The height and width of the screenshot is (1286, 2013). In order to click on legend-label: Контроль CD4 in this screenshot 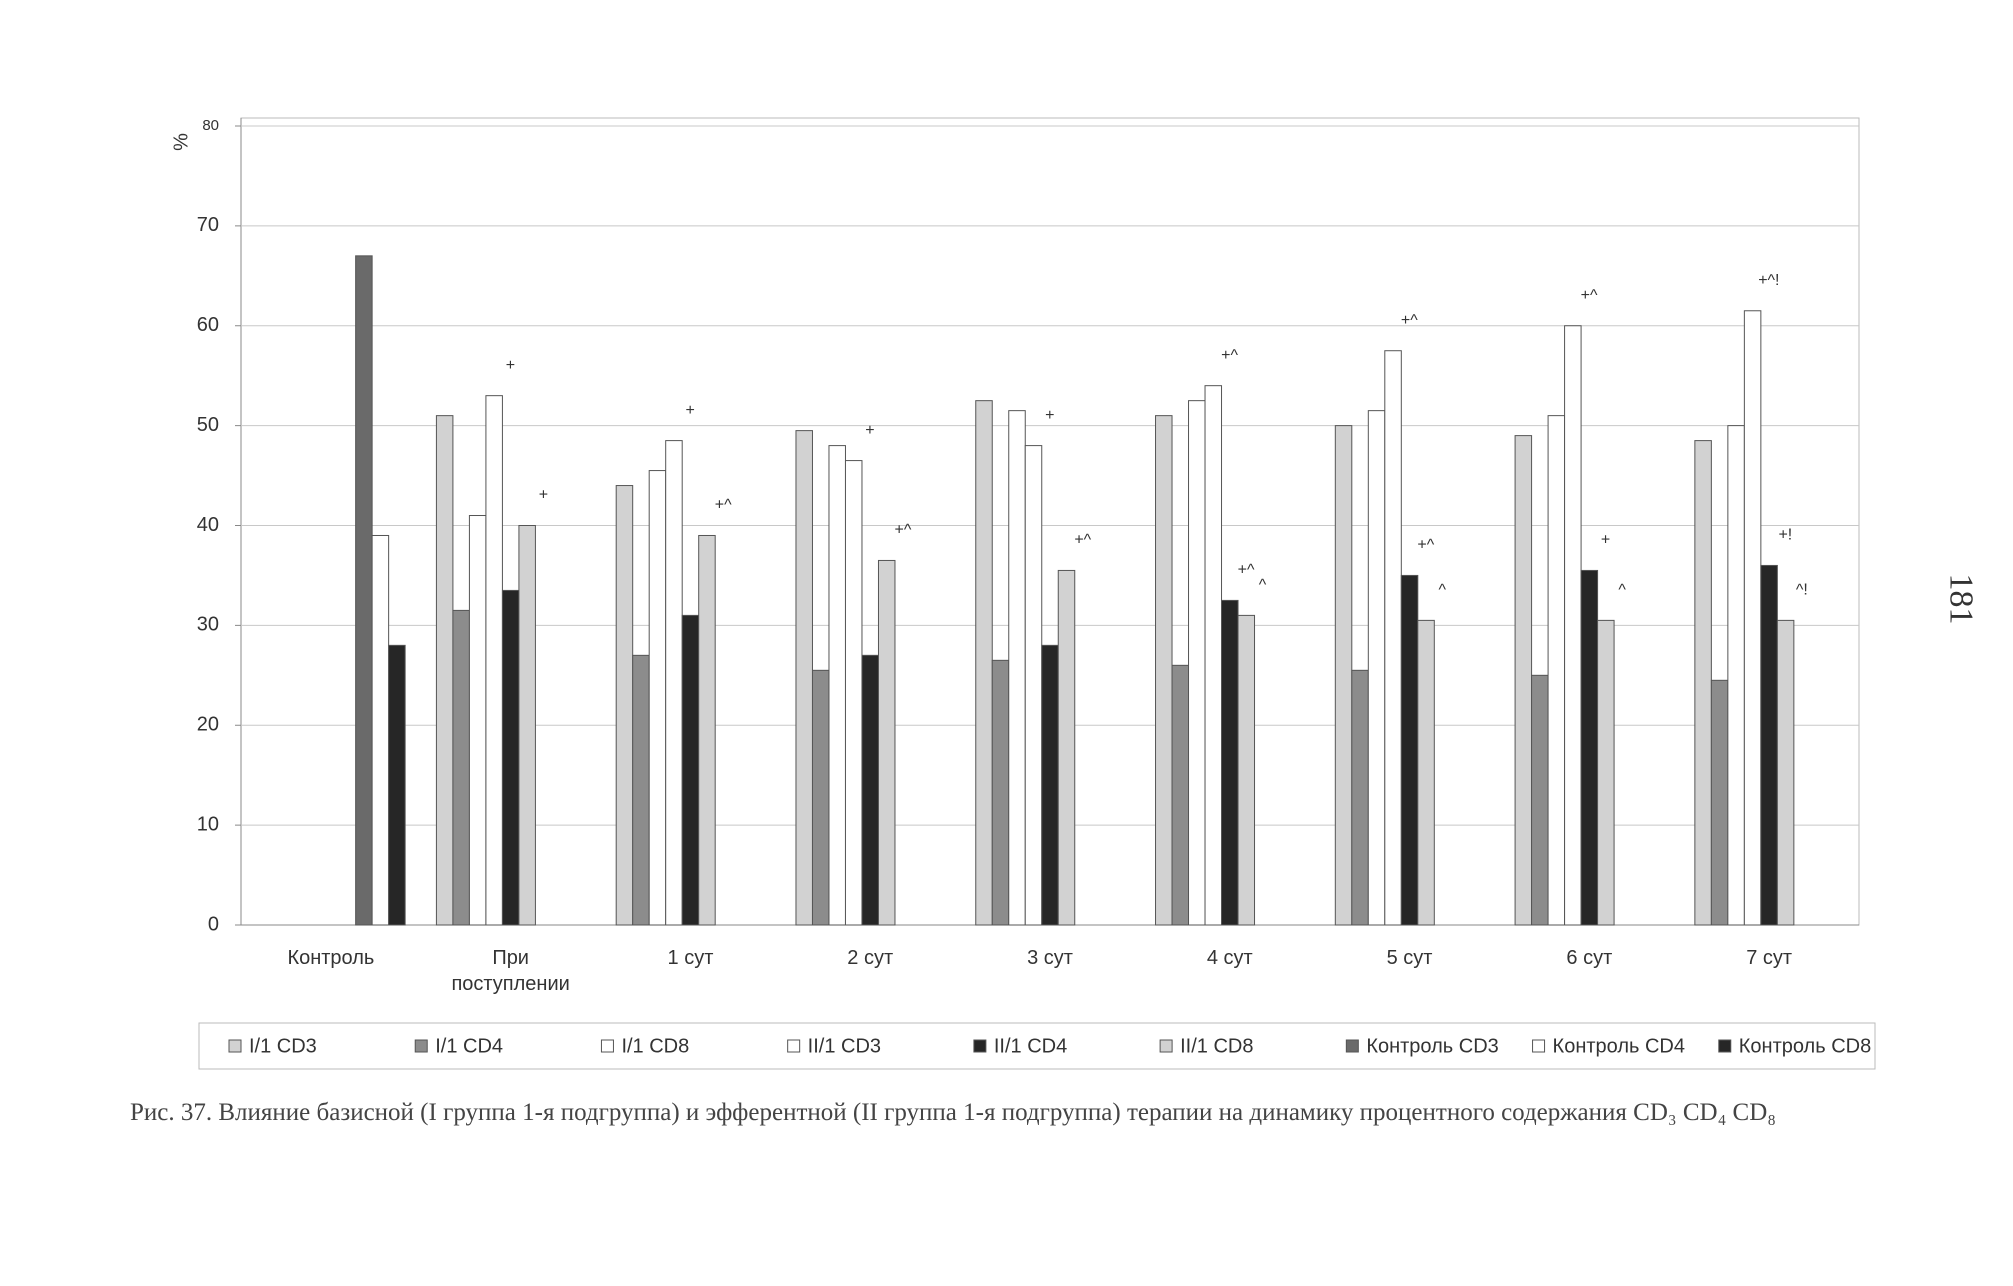, I will do `click(1619, 1046)`.